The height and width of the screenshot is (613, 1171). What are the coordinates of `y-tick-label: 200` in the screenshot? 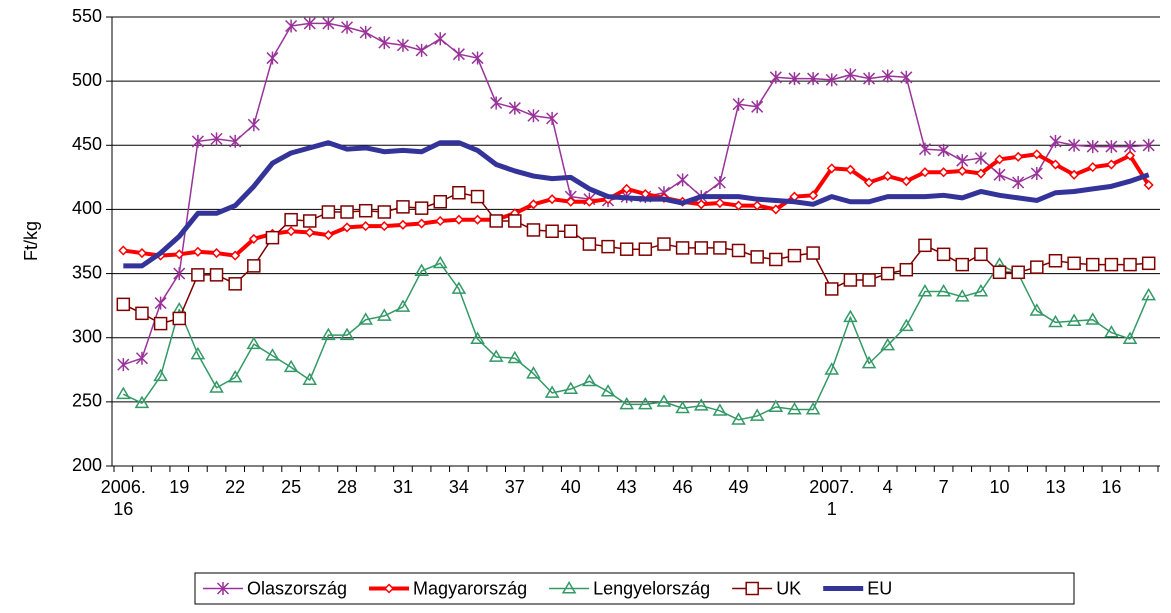 It's located at (87, 465).